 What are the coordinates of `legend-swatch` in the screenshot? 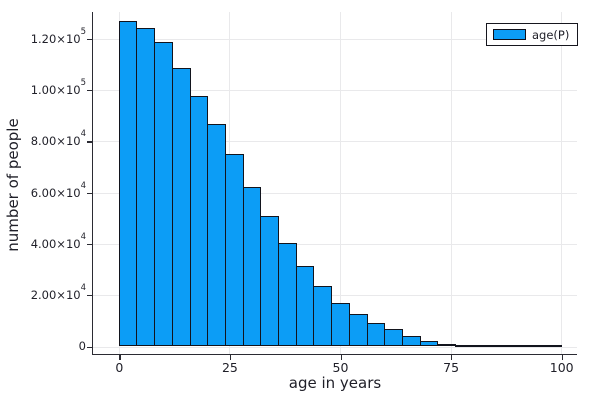 It's located at (509, 34).